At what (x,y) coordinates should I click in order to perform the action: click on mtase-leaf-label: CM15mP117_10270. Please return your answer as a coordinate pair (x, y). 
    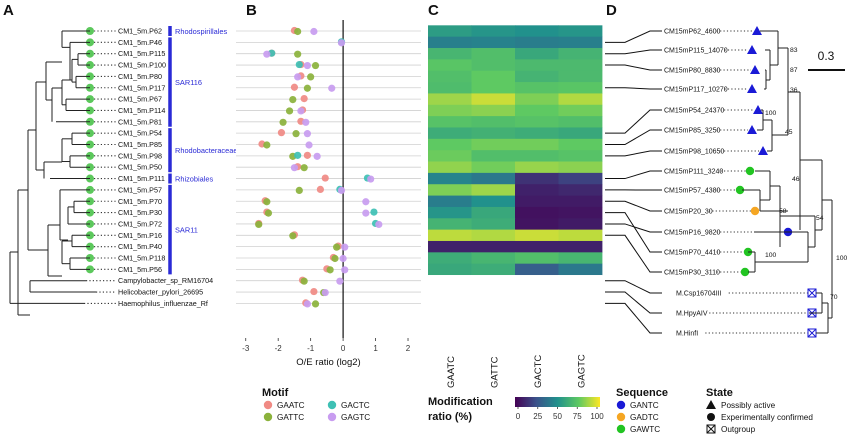
    Looking at the image, I should click on (696, 90).